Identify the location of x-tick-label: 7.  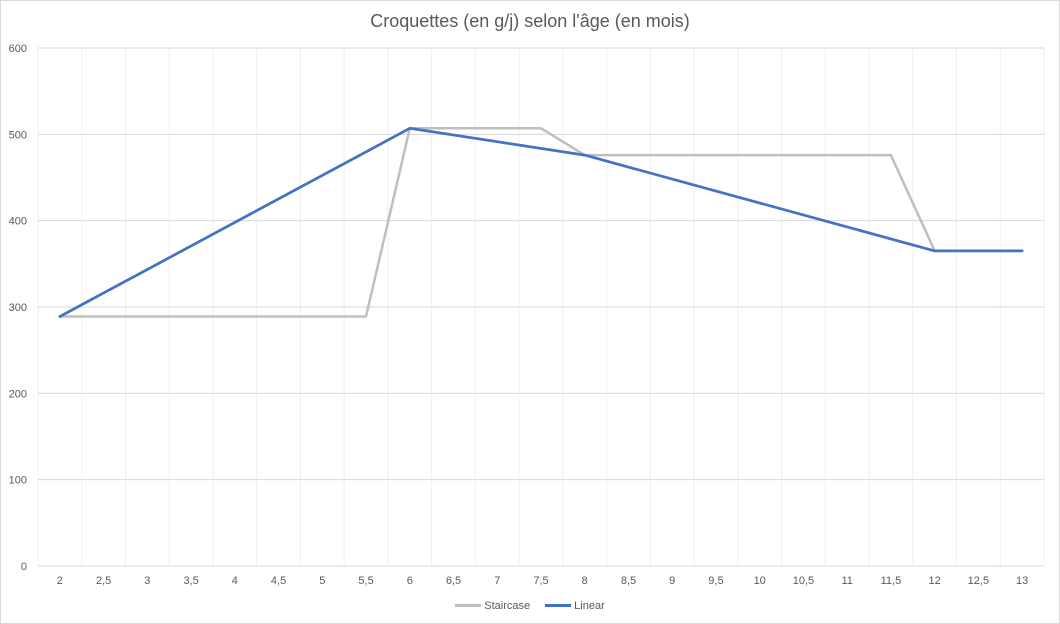
(497, 581).